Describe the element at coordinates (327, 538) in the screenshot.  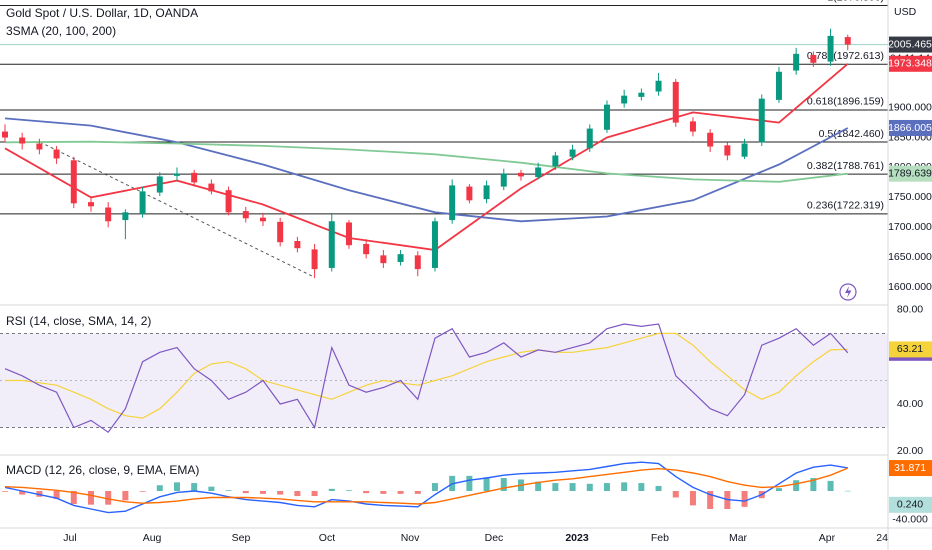
I see `x-tick-label: Oct` at that location.